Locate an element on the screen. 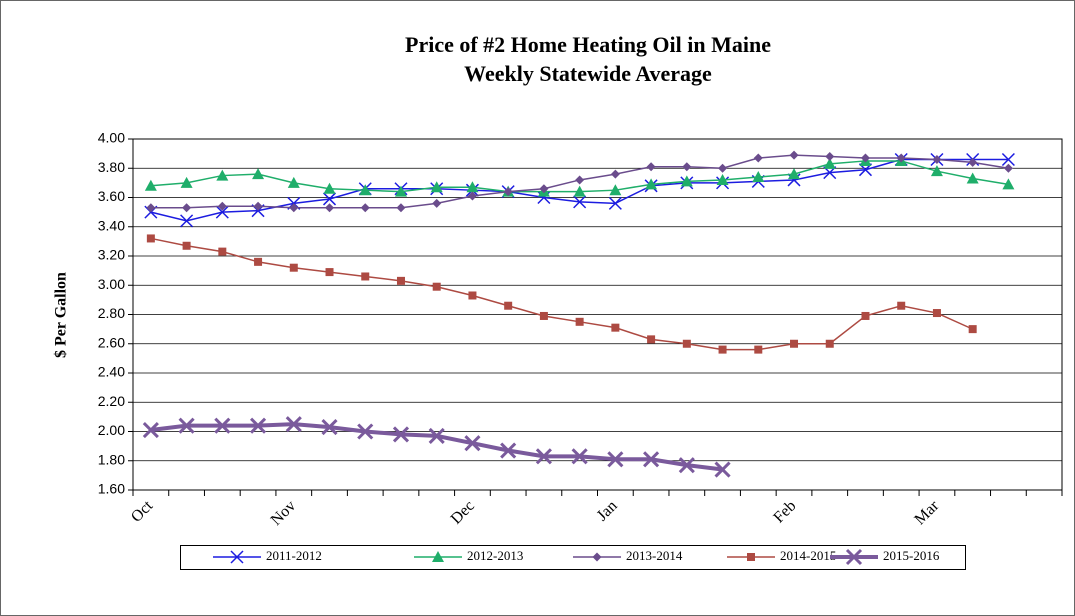 This screenshot has width=1075, height=616. y-axis-label: $ Per Gallon is located at coordinates (61, 315).